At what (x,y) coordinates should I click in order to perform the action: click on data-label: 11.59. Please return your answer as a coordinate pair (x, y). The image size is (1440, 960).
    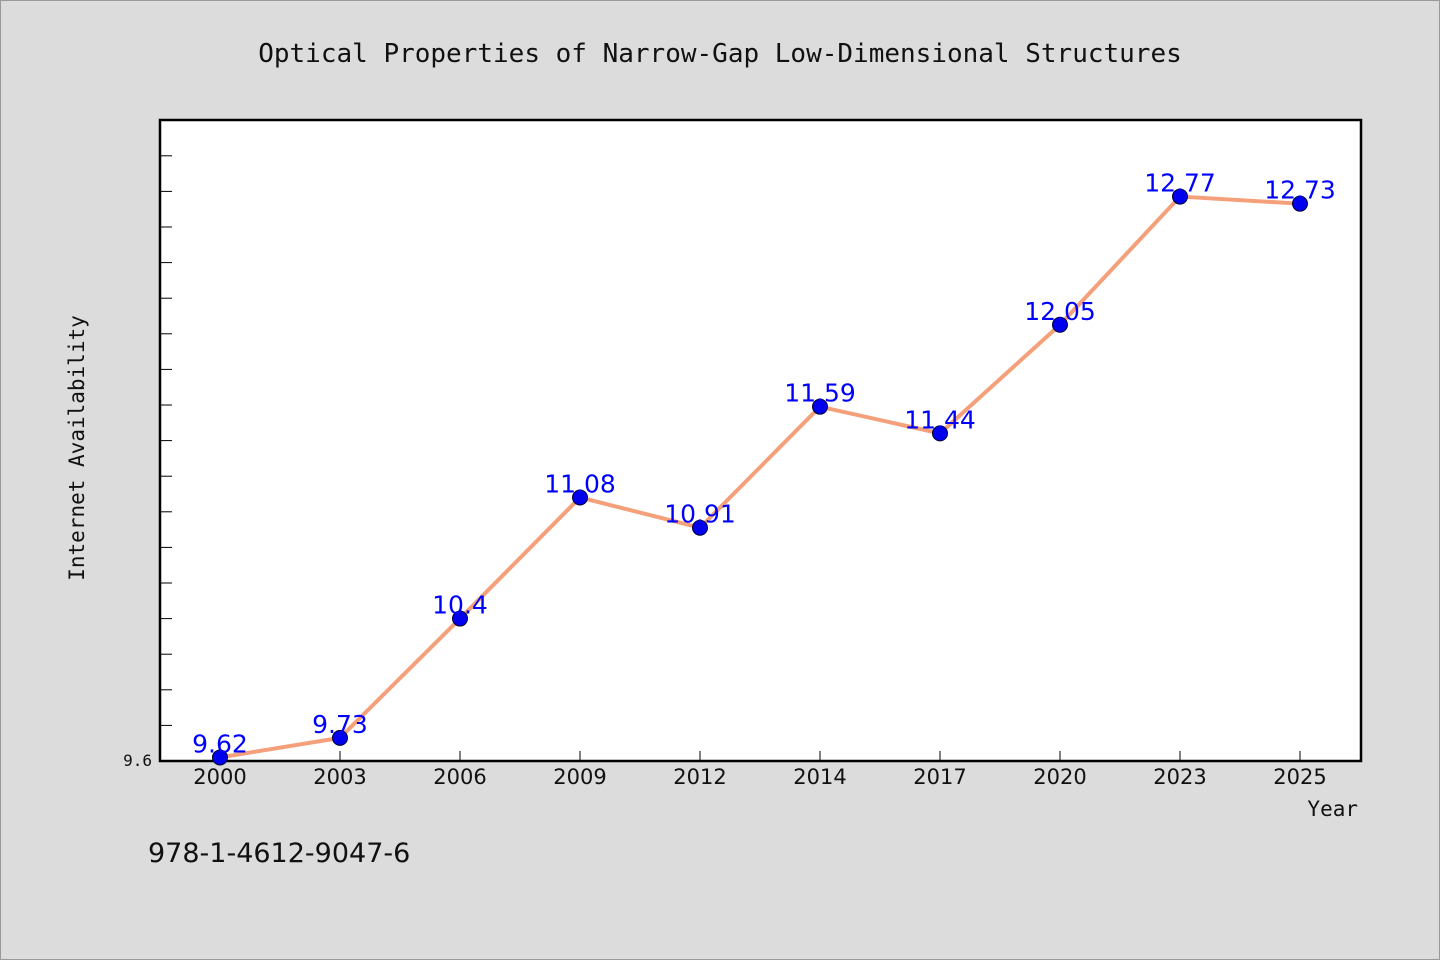
    Looking at the image, I should click on (820, 393).